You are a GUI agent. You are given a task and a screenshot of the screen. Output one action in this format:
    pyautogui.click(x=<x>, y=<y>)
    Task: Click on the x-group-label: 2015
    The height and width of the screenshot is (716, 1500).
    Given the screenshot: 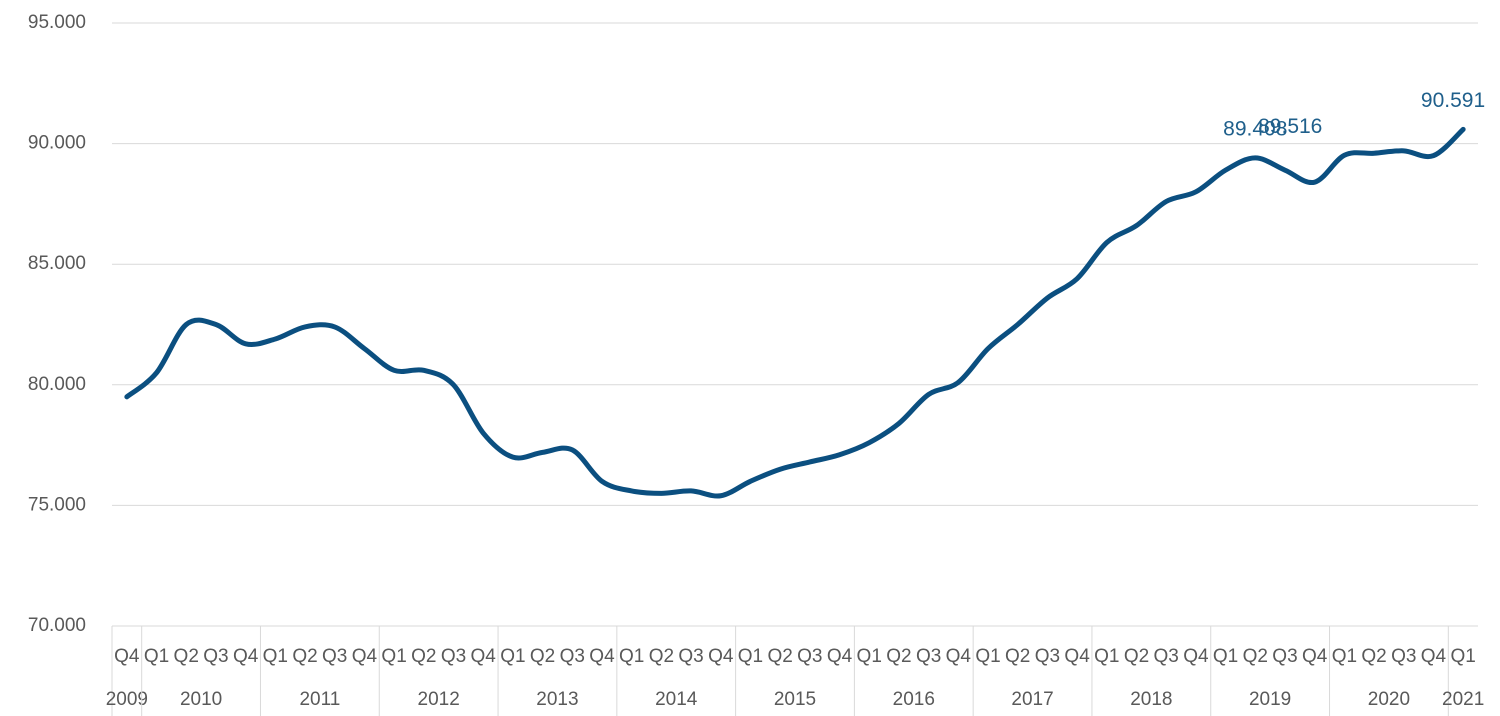 What is the action you would take?
    pyautogui.click(x=795, y=699)
    